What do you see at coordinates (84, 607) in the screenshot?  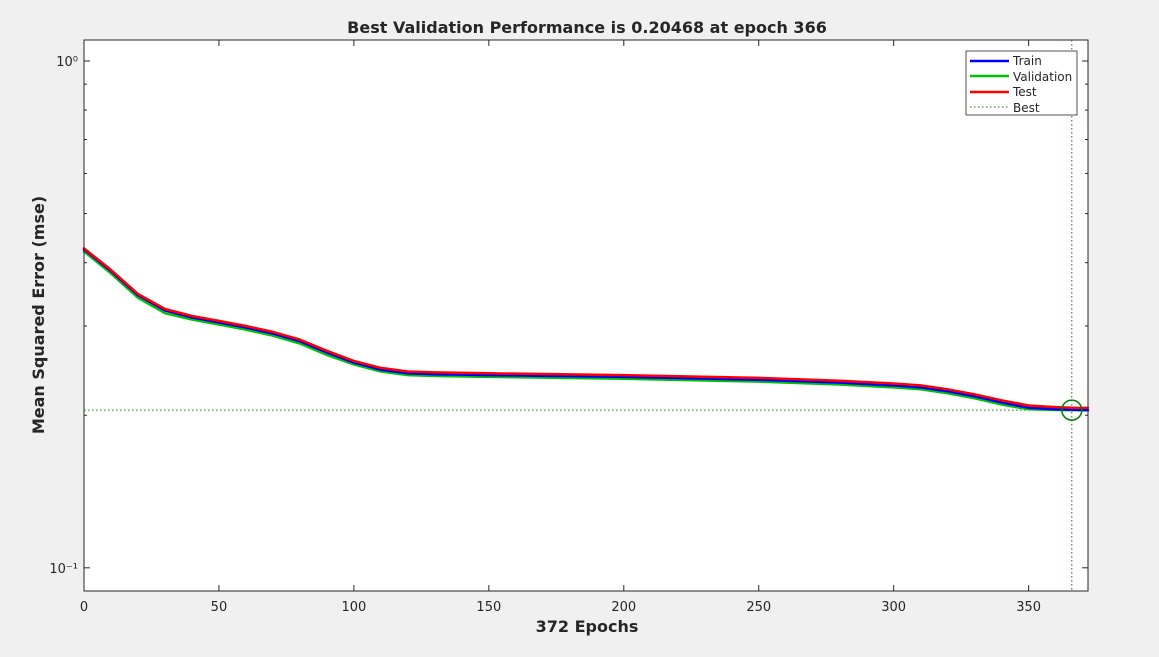 I see `x-tick-label: 0` at bounding box center [84, 607].